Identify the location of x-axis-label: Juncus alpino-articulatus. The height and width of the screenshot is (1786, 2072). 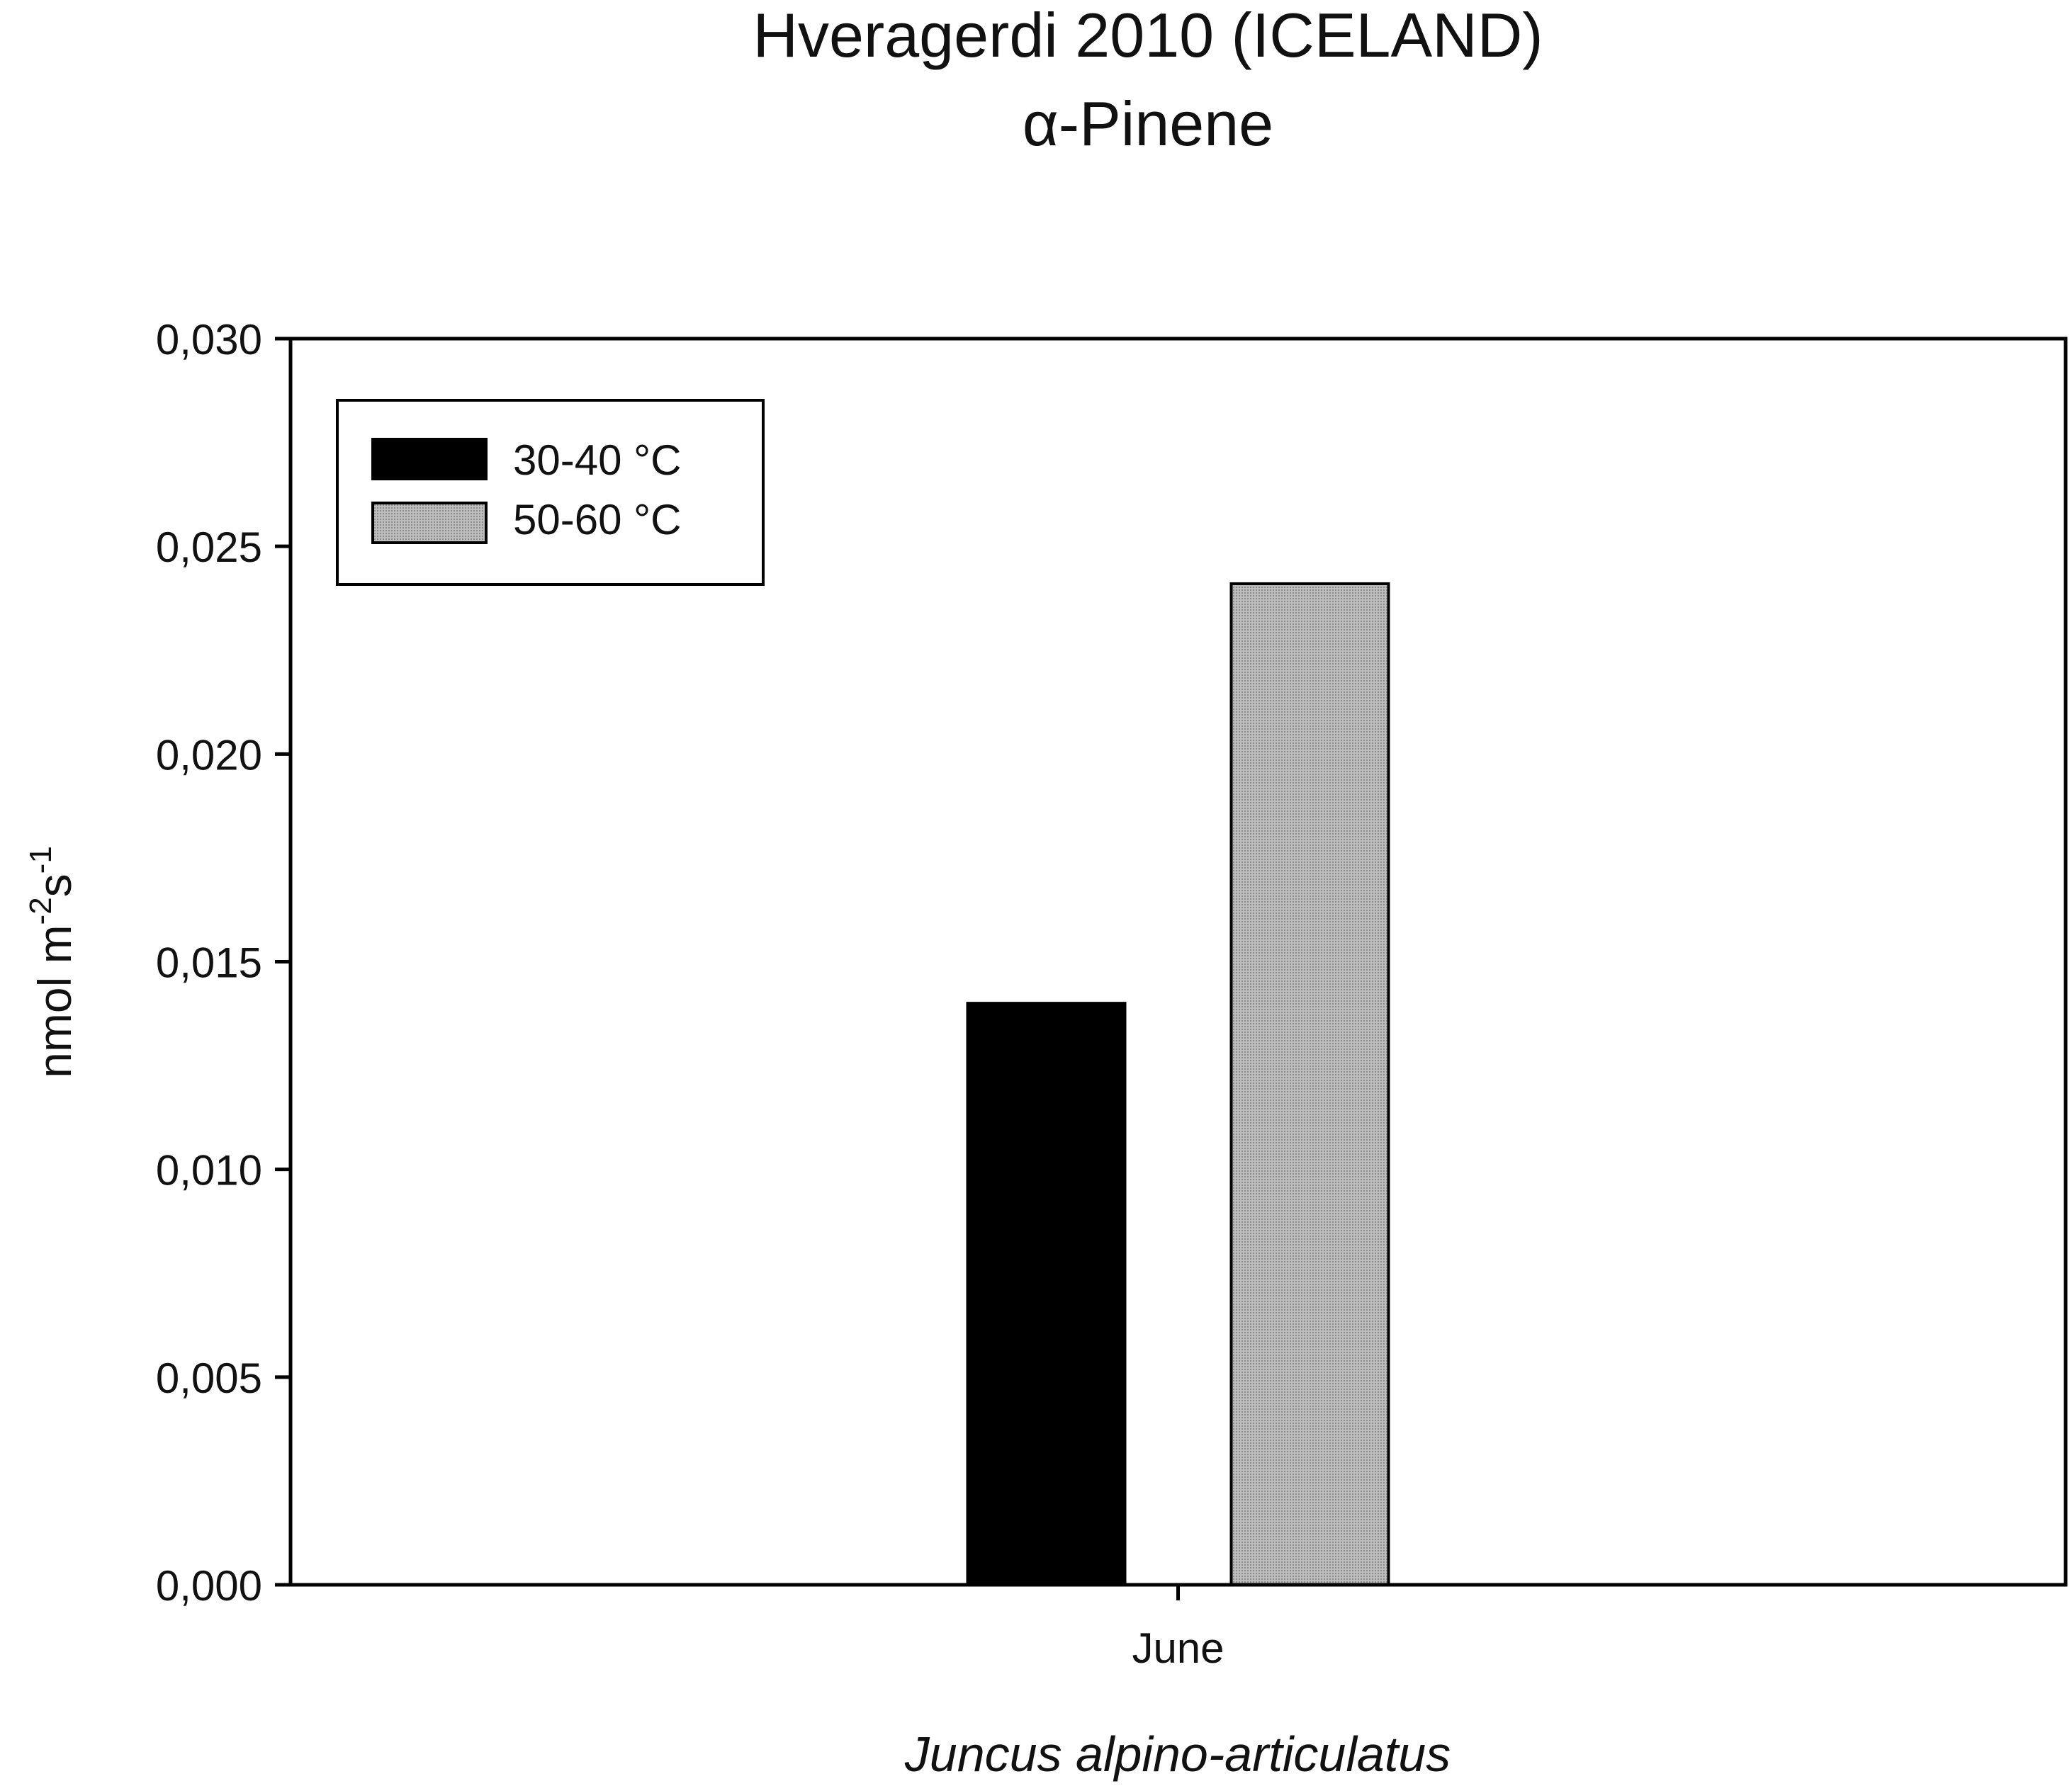
(1177, 1754).